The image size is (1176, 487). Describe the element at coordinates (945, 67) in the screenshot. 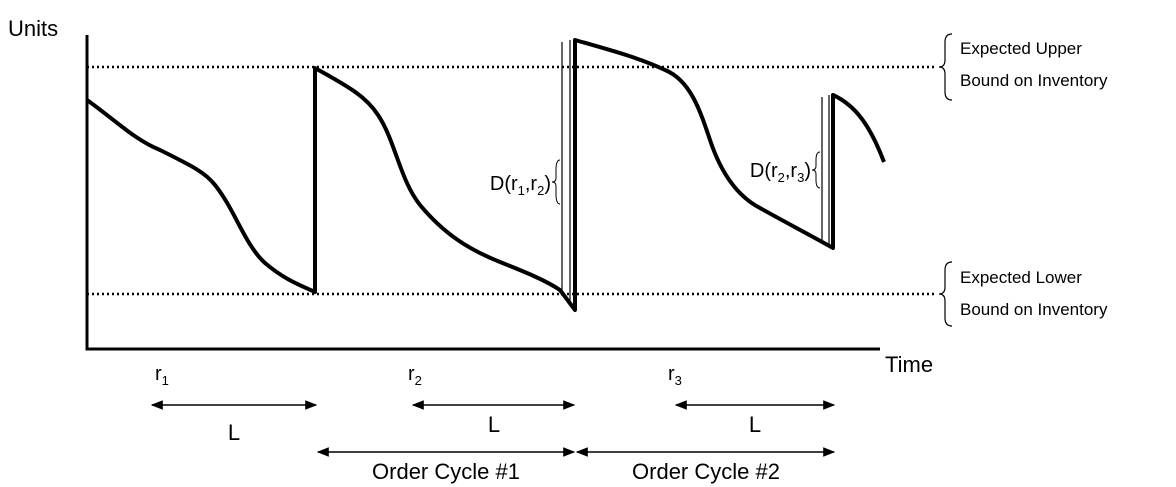

I see `upper-brace` at that location.